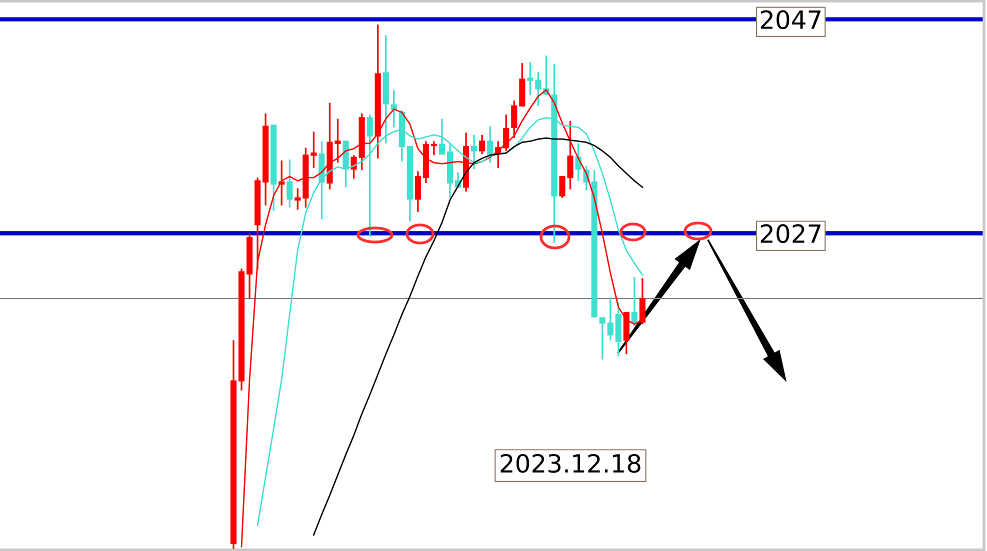 This screenshot has height=551, width=987. Describe the element at coordinates (570, 463) in the screenshot. I see `annotation: 2023.12.18` at that location.